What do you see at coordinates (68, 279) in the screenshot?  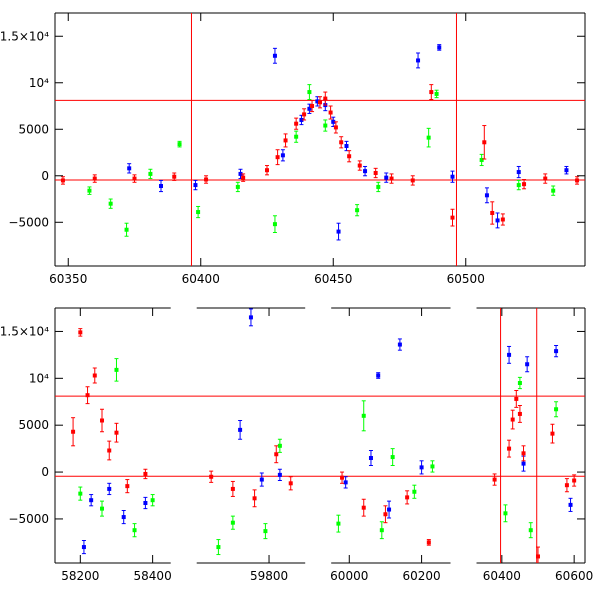 I see `x-tick-label: 60350` at bounding box center [68, 279].